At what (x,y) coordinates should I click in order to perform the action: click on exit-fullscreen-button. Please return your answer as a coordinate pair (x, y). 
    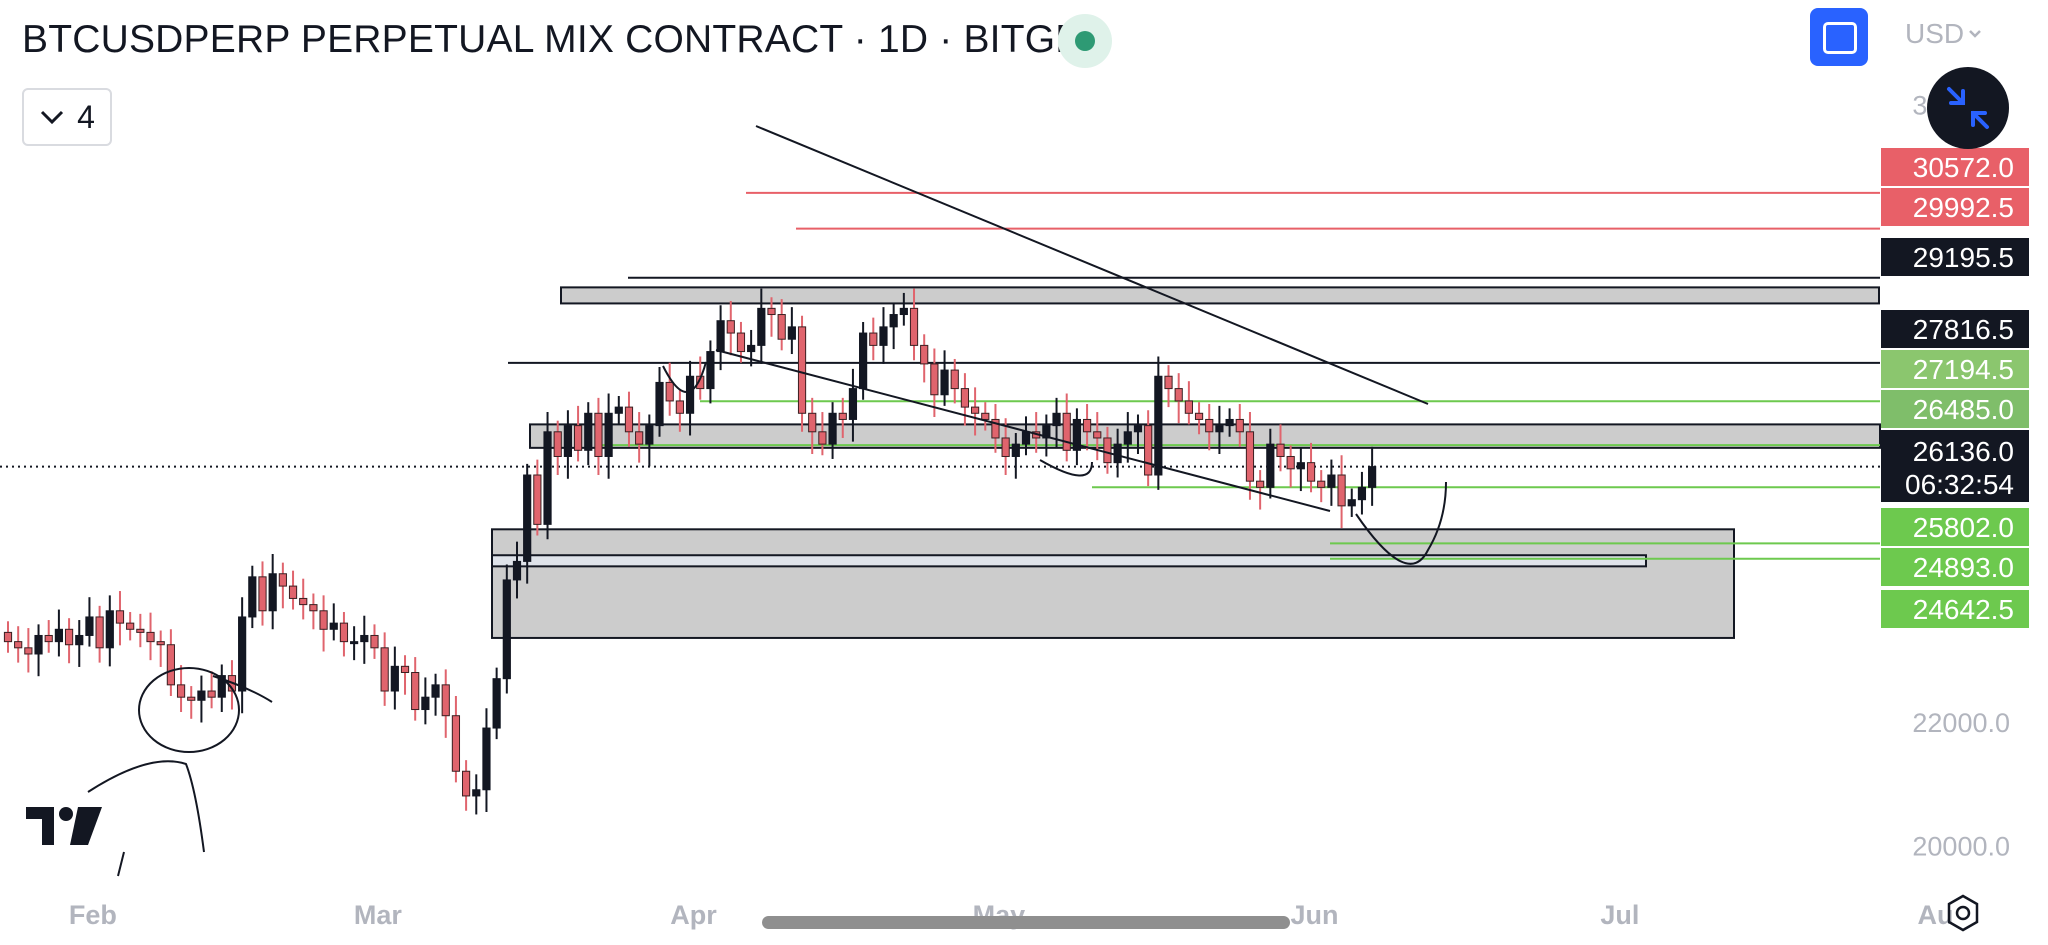
    Looking at the image, I should click on (1968, 108).